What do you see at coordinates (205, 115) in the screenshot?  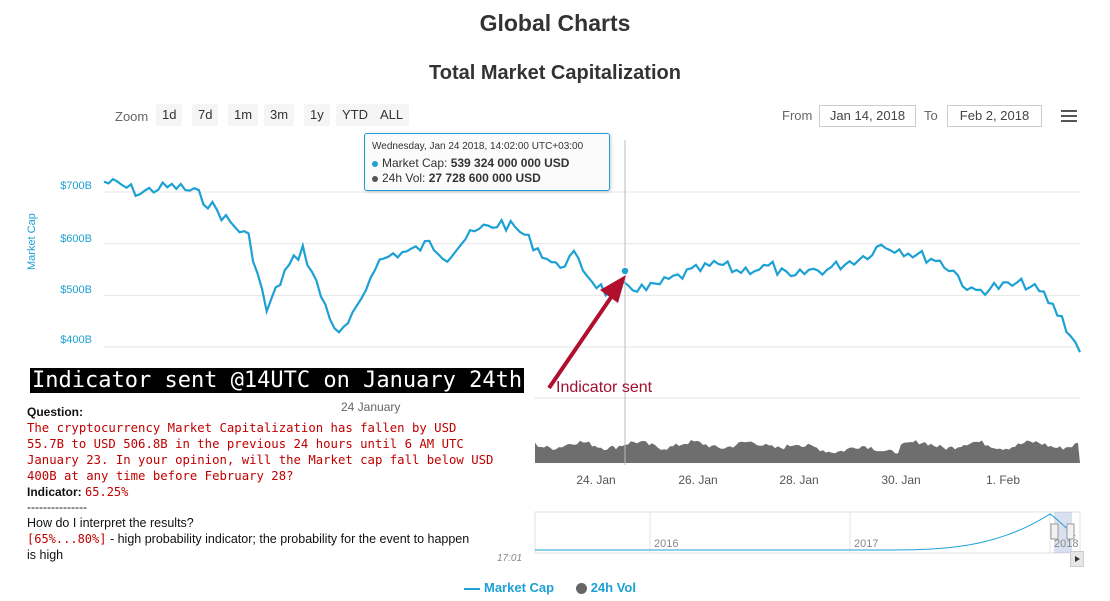 I see `zoom-7d-button: 7d` at bounding box center [205, 115].